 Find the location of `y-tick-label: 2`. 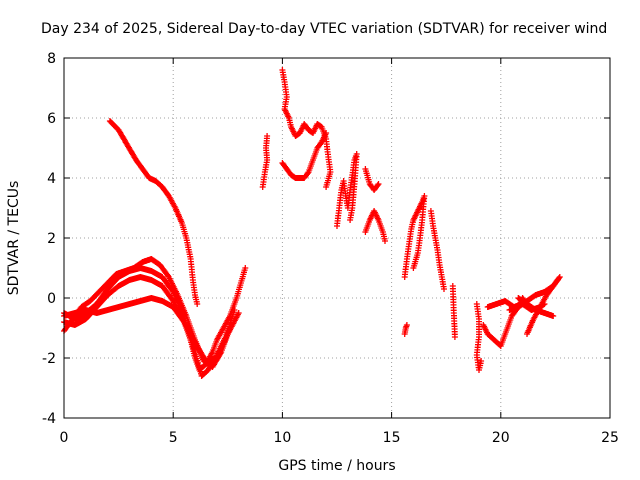

y-tick-label: 2 is located at coordinates (51, 239).